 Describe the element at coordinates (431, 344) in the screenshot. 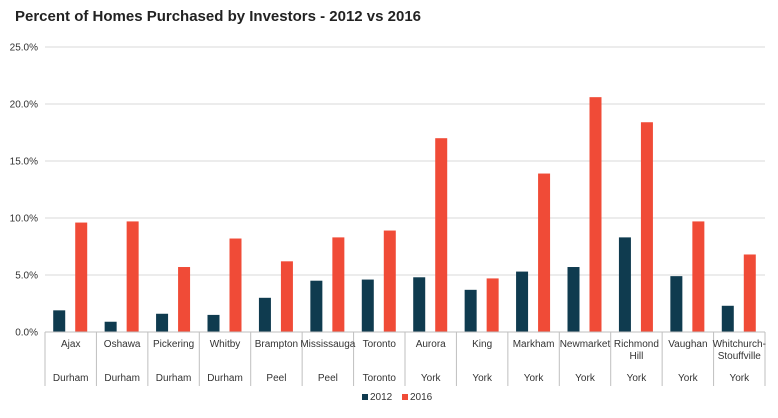

I see `category-label: Aurora` at that location.